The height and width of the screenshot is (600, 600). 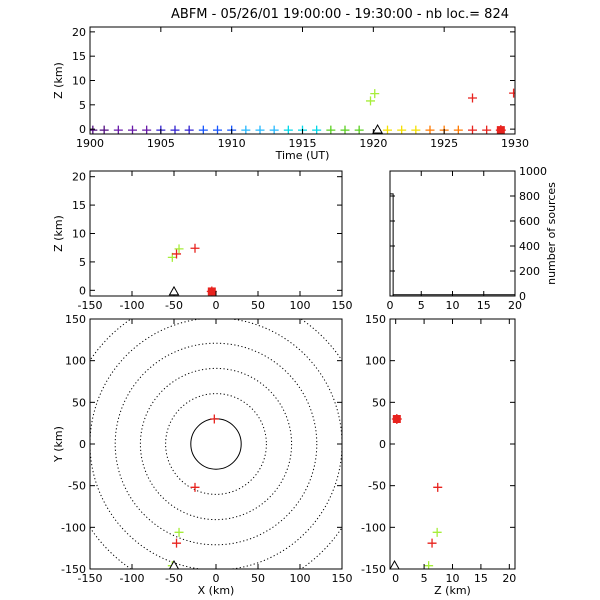 What do you see at coordinates (529, 271) in the screenshot?
I see `y-tick-label: 200` at bounding box center [529, 271].